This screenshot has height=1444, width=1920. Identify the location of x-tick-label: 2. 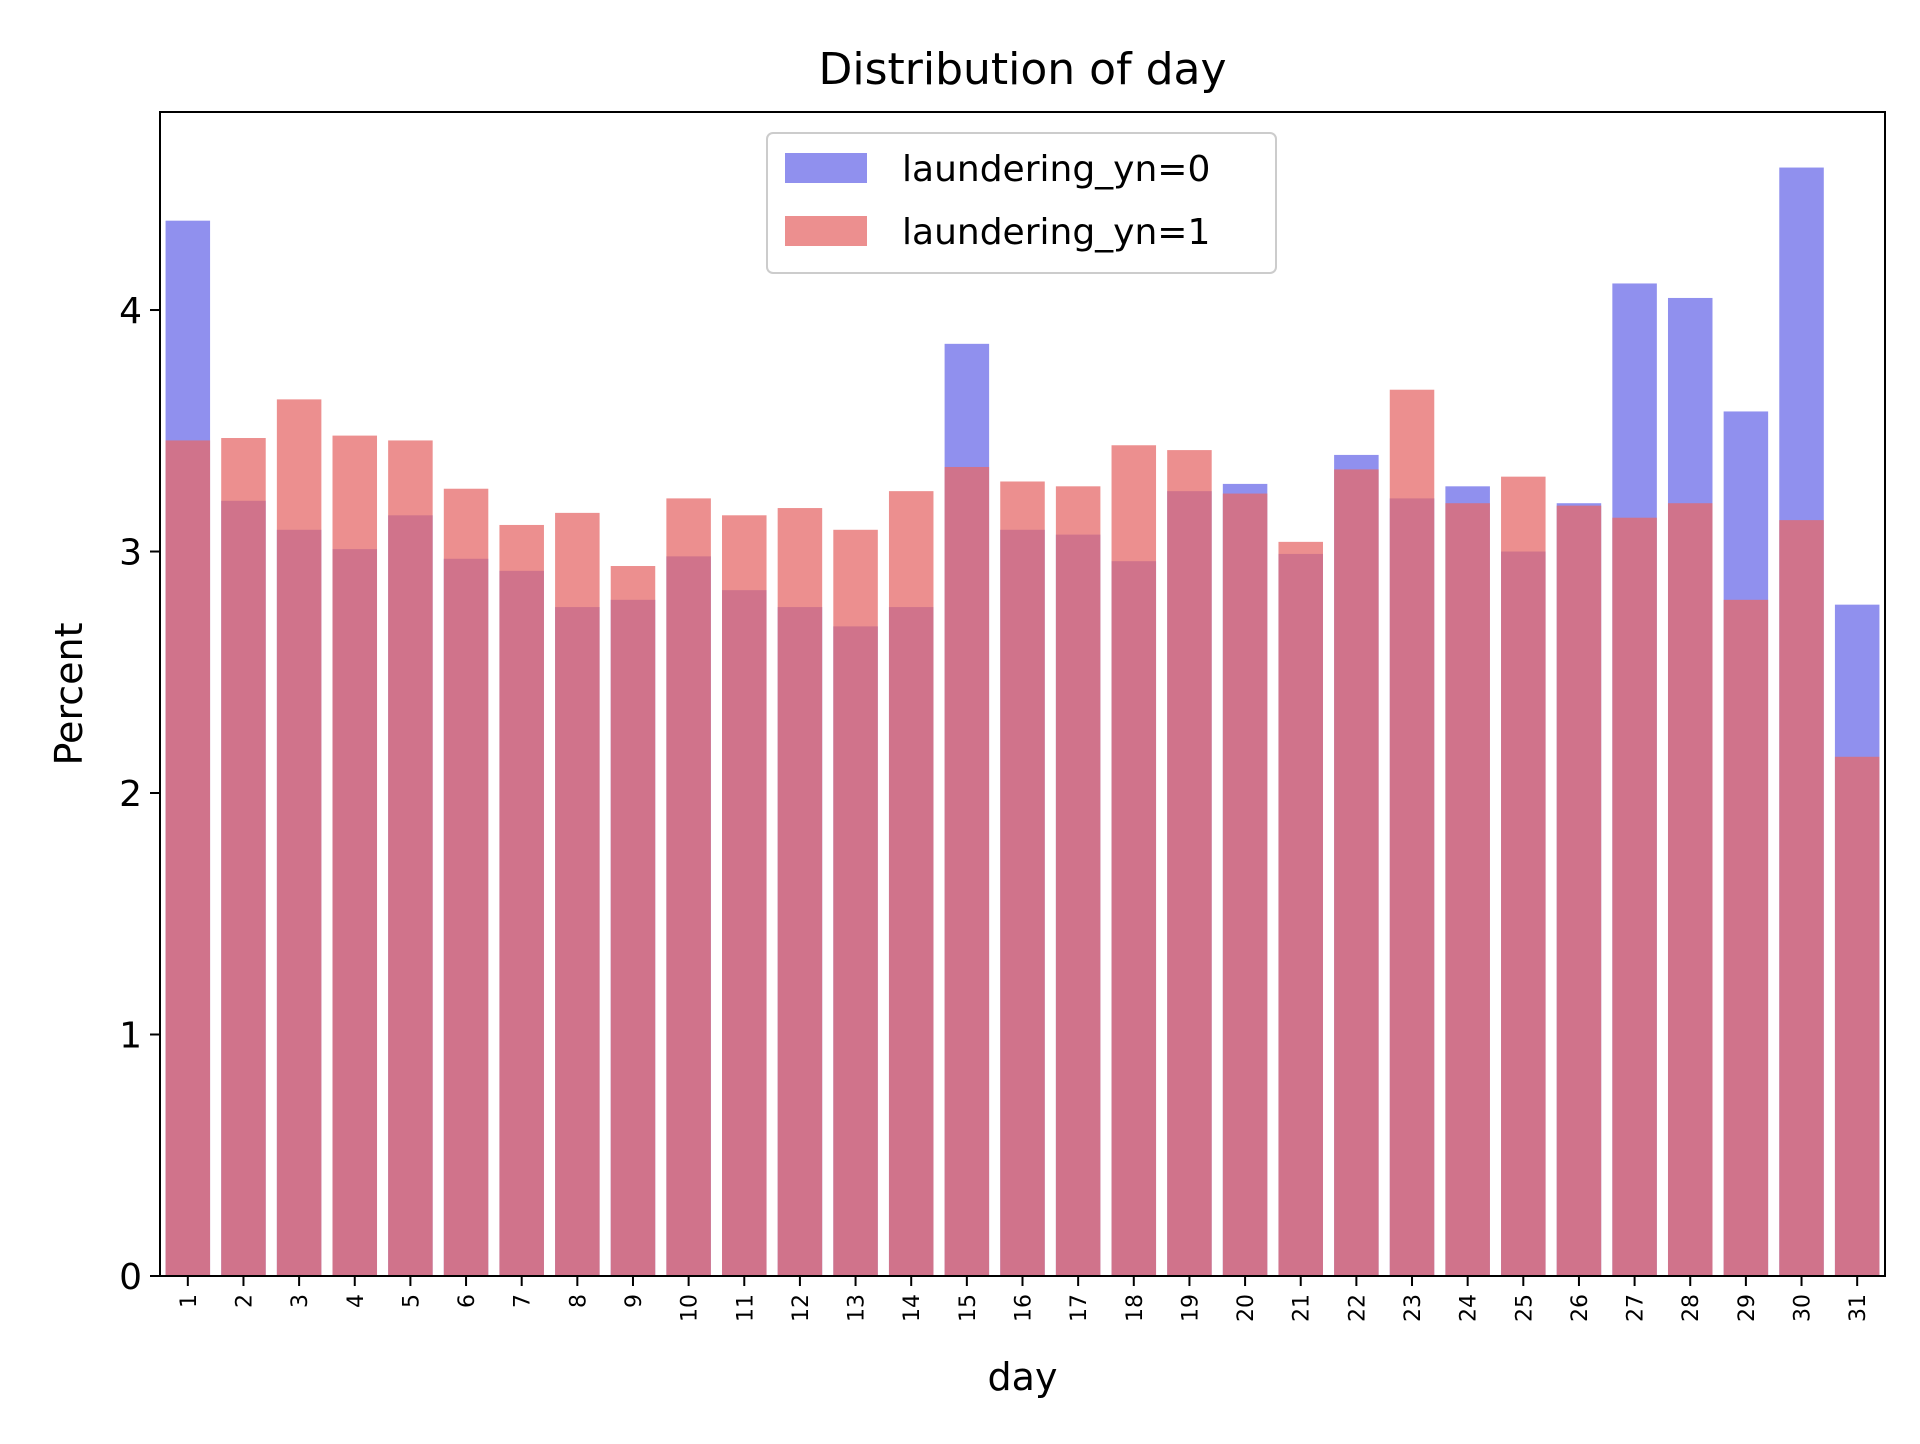
(244, 1301).